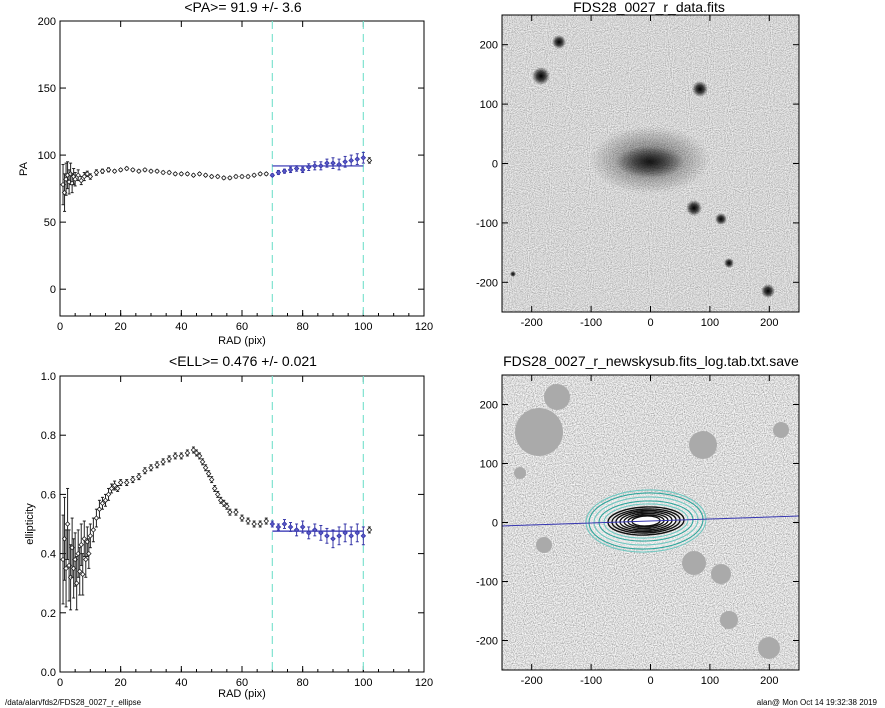 Image resolution: width=885 pixels, height=708 pixels. I want to click on ellipticity-data, so click(216, 524).